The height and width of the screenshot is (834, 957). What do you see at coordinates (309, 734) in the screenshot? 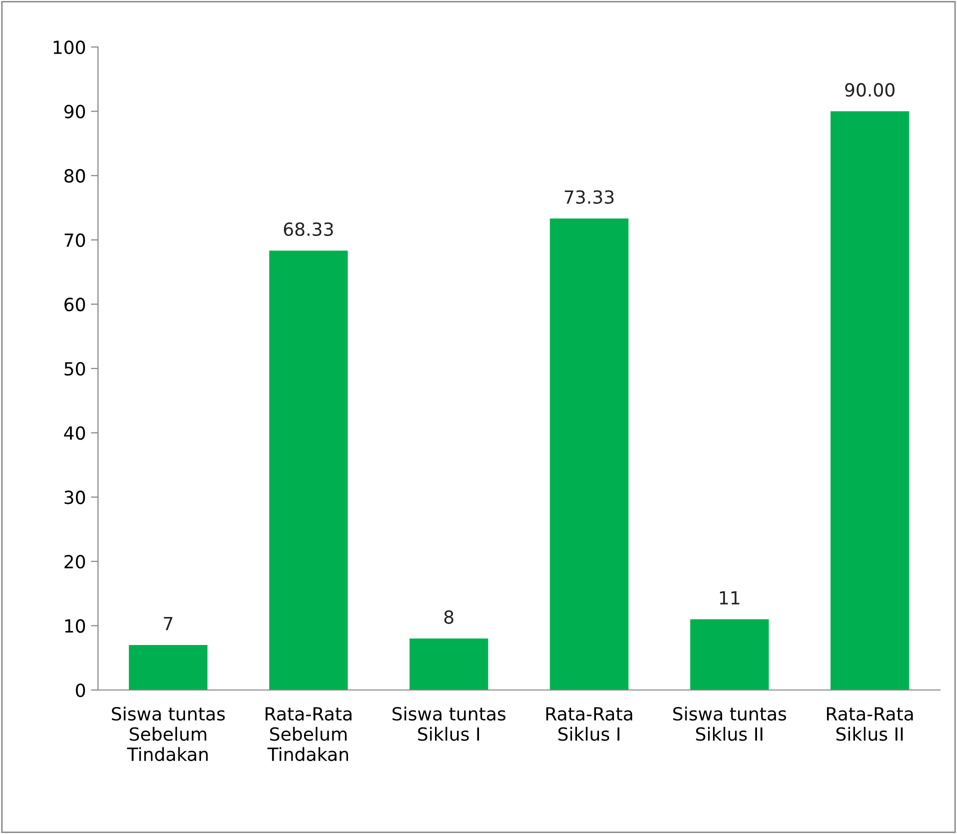
I see `x-tick-label: Rata-Rata Sebelum Tindakan` at bounding box center [309, 734].